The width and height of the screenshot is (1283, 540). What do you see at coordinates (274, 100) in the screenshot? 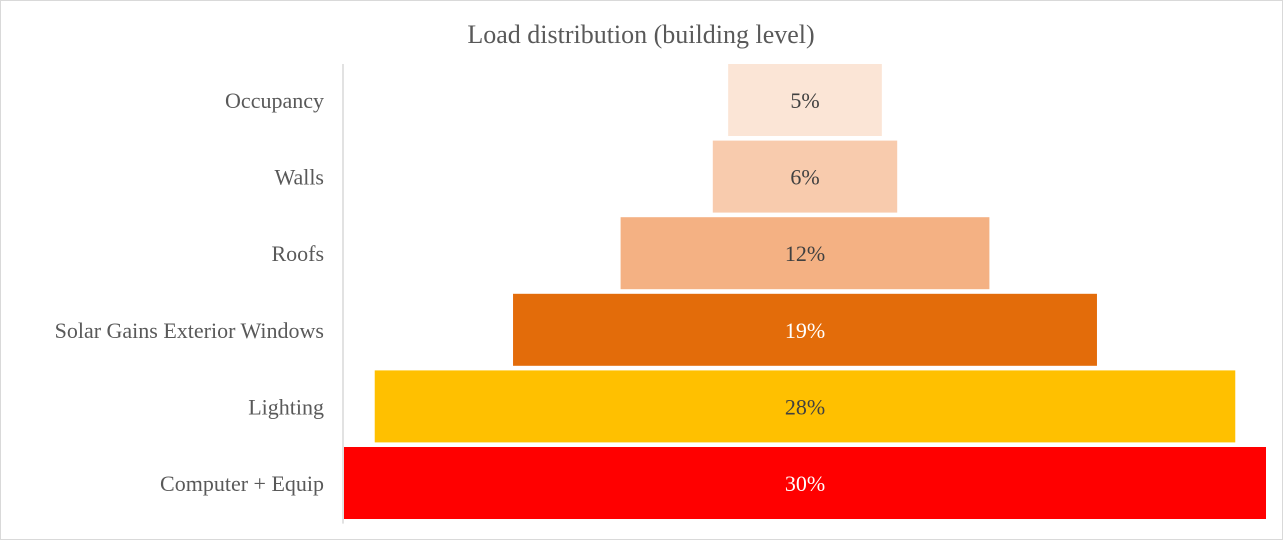
I see `category-label: Occupancy` at bounding box center [274, 100].